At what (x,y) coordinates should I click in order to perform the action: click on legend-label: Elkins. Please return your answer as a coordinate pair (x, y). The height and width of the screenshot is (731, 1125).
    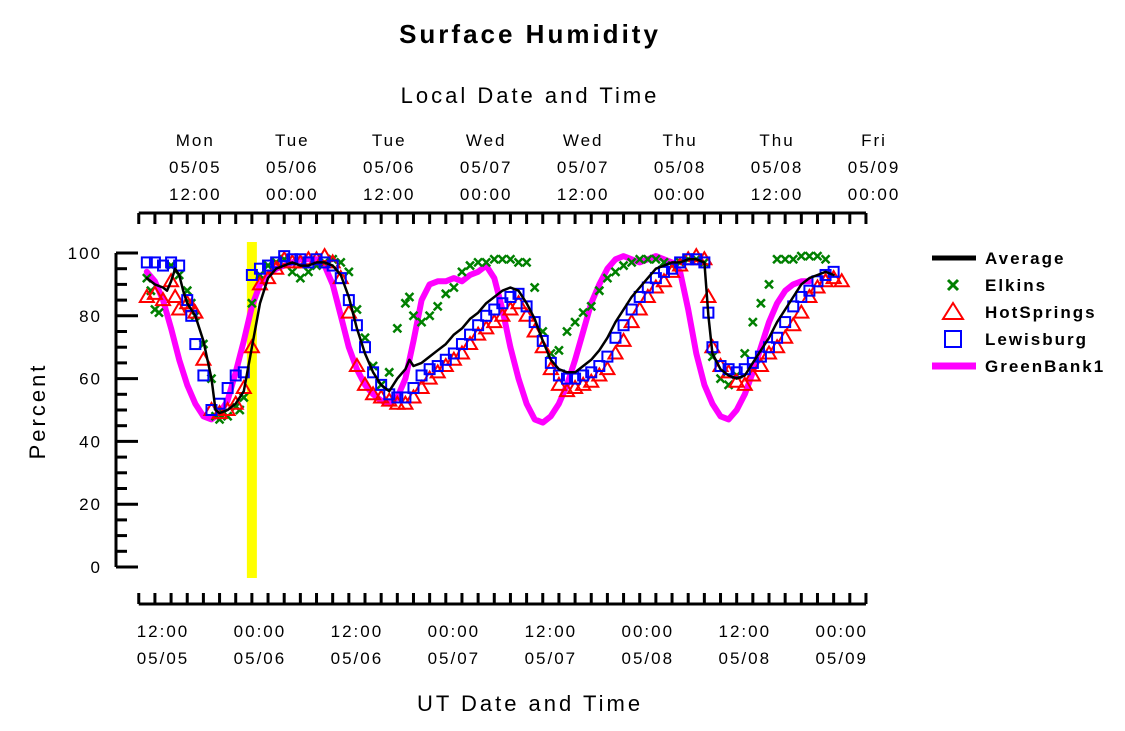
    Looking at the image, I should click on (1016, 285).